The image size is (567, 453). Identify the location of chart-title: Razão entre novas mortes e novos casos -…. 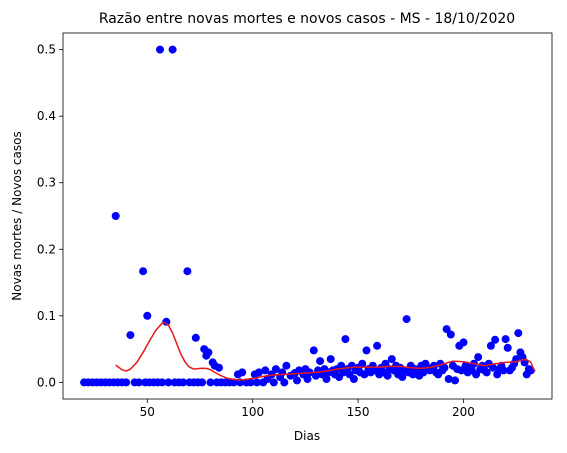
(307, 19).